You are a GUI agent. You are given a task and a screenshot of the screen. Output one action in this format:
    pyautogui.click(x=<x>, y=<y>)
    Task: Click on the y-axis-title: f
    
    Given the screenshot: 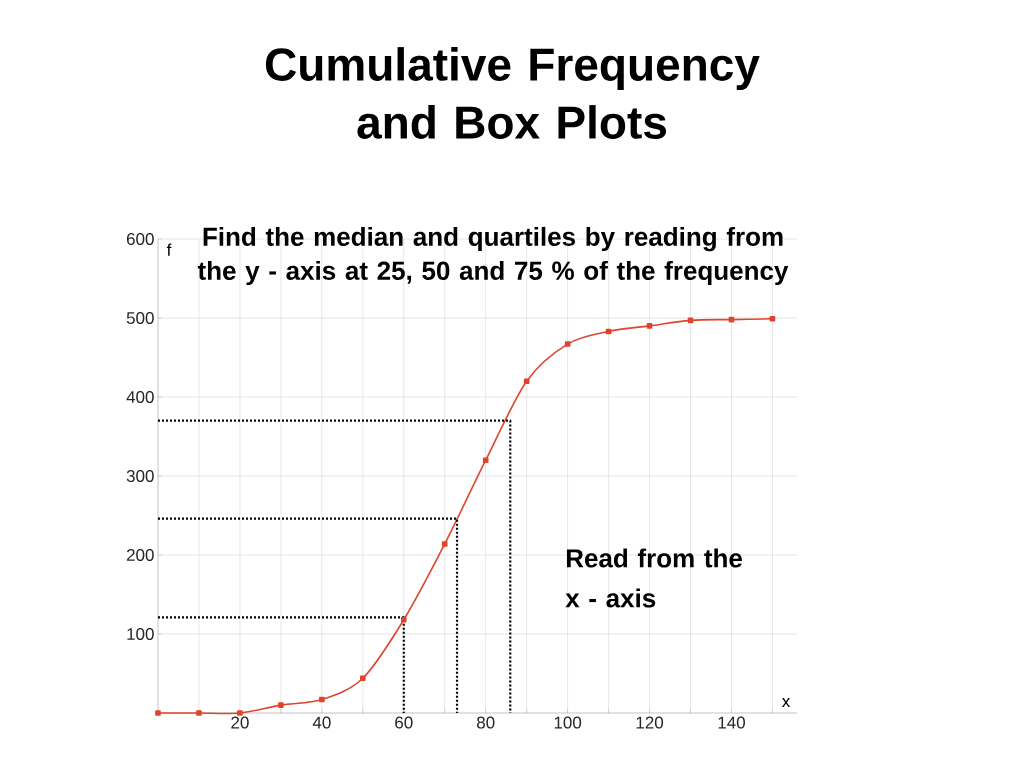 What is the action you would take?
    pyautogui.click(x=169, y=249)
    